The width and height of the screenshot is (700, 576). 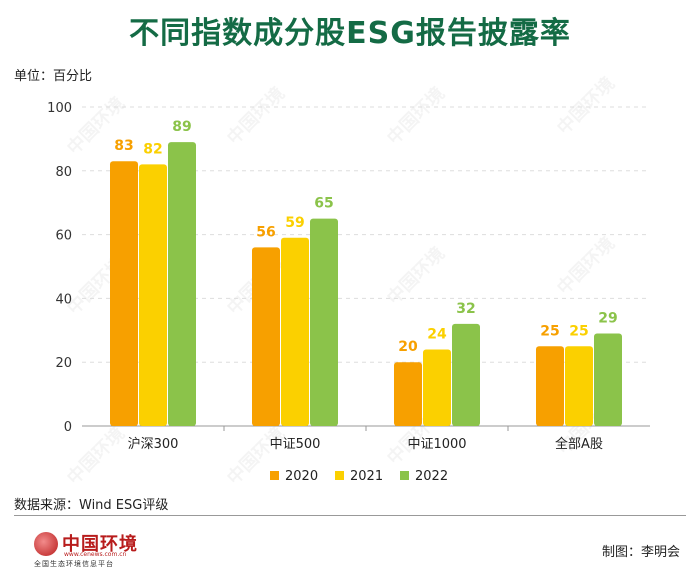 I want to click on data-label: 24, so click(x=437, y=334).